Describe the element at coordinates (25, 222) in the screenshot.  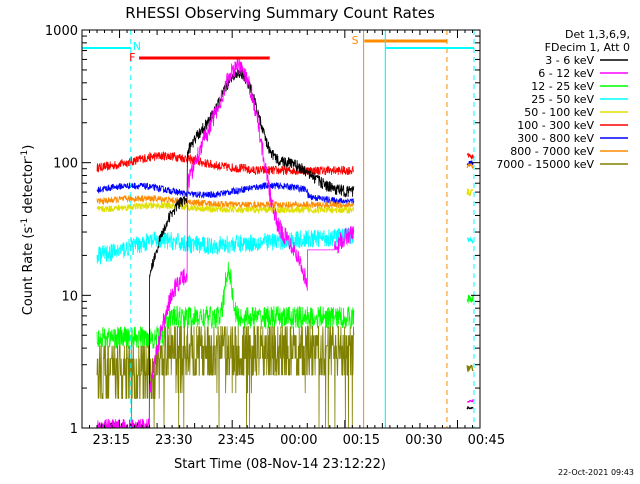
I see `y-axis-label-sup1: -1` at that location.